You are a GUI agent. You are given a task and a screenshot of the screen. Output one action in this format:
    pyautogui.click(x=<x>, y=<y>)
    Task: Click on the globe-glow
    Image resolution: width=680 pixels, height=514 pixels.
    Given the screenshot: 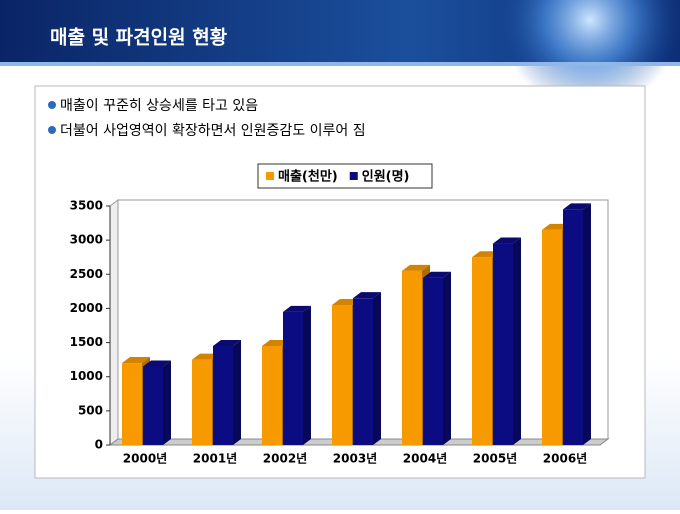 What is the action you would take?
    pyautogui.click(x=590, y=55)
    